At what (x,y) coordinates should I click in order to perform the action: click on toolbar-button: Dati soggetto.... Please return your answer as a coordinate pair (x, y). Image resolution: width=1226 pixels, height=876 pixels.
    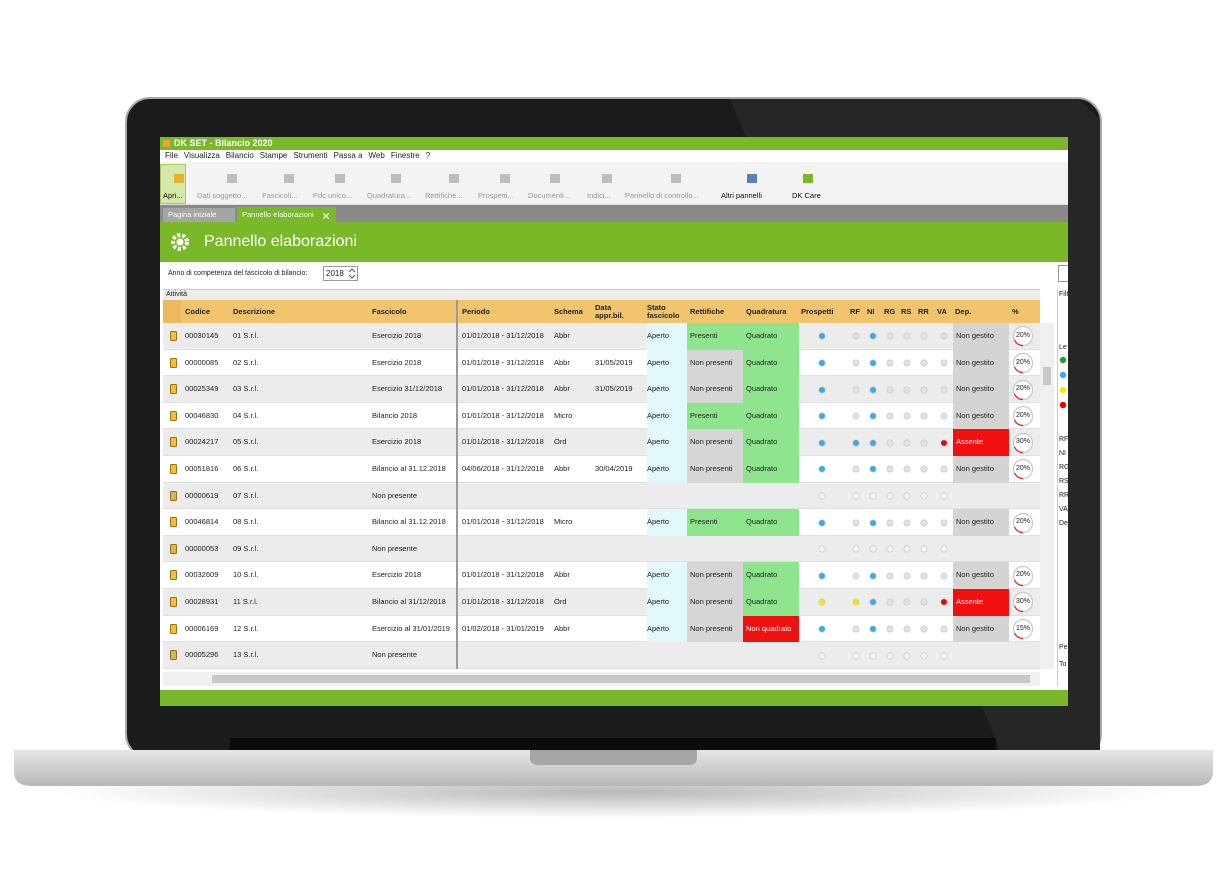
    Looking at the image, I should click on (222, 195).